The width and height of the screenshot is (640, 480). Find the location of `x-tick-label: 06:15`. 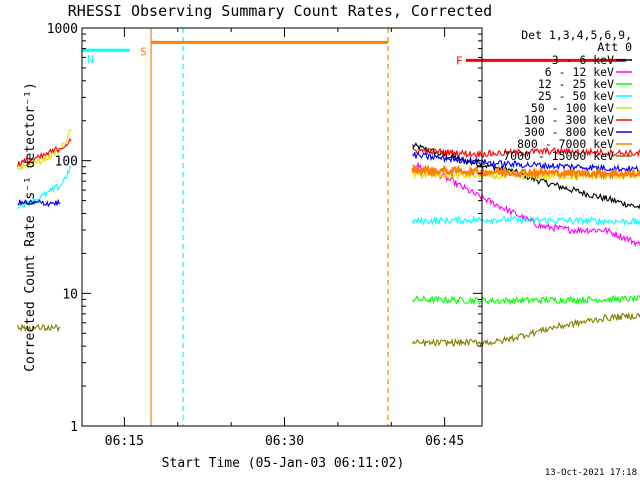

x-tick-label: 06:15 is located at coordinates (124, 441).